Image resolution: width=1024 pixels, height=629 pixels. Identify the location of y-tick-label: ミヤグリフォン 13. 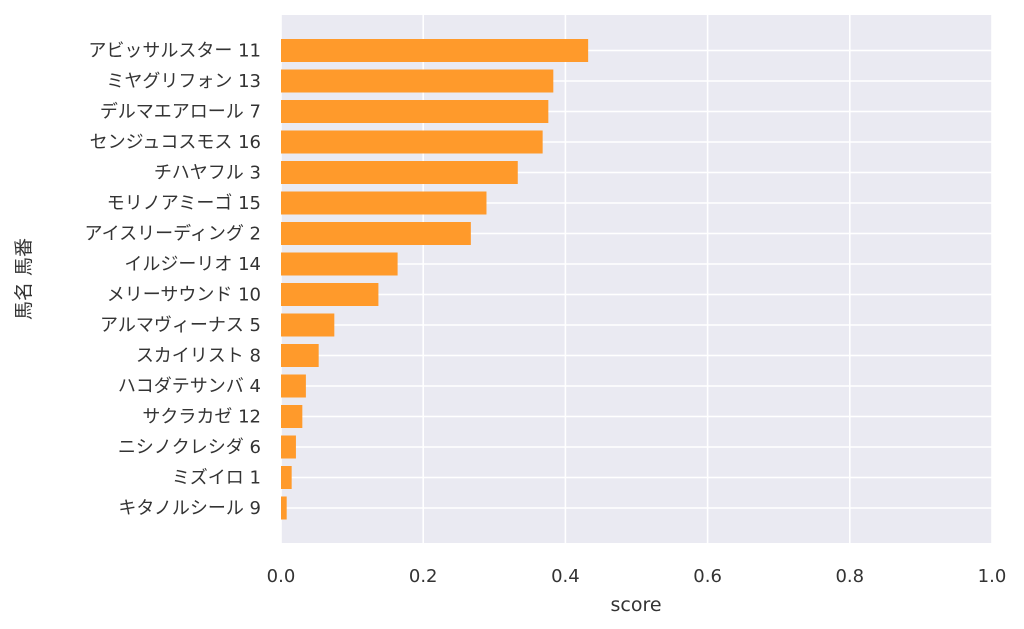
(183, 81).